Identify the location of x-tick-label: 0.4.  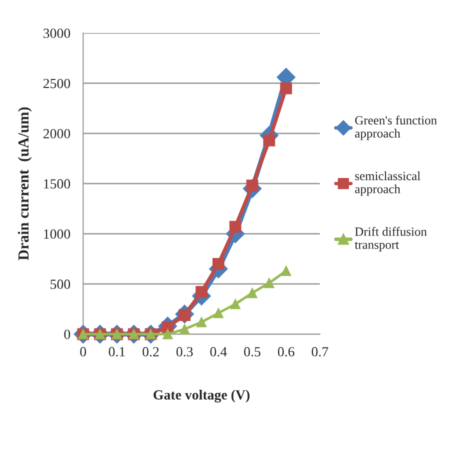
(218, 351).